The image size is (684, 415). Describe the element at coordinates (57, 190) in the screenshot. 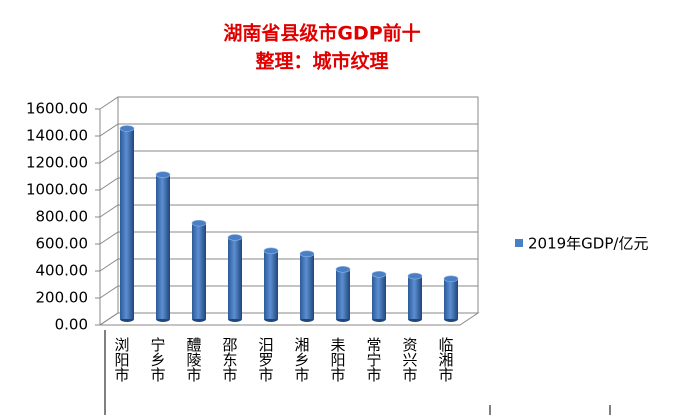

I see `y-tick-label: 1000.00` at that location.